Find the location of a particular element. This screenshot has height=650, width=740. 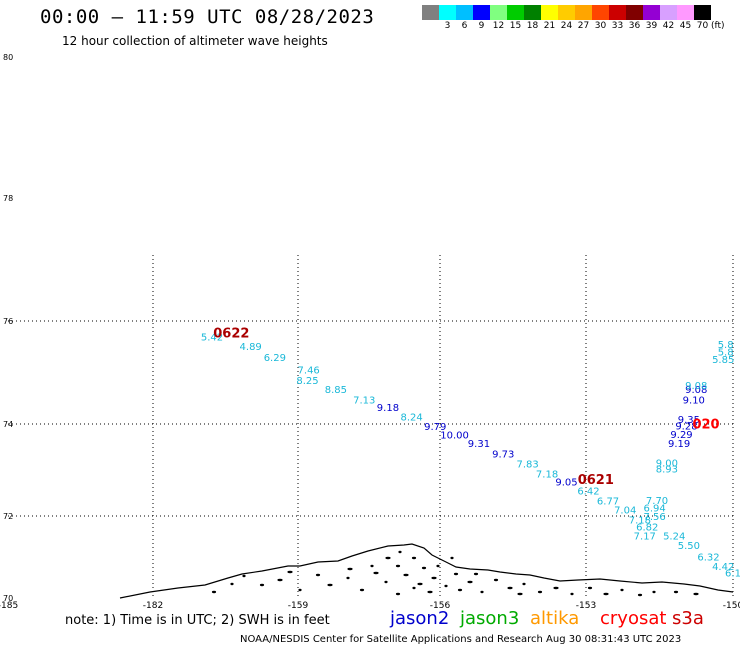

longitude-tick-label: -185 is located at coordinates (9, 606).